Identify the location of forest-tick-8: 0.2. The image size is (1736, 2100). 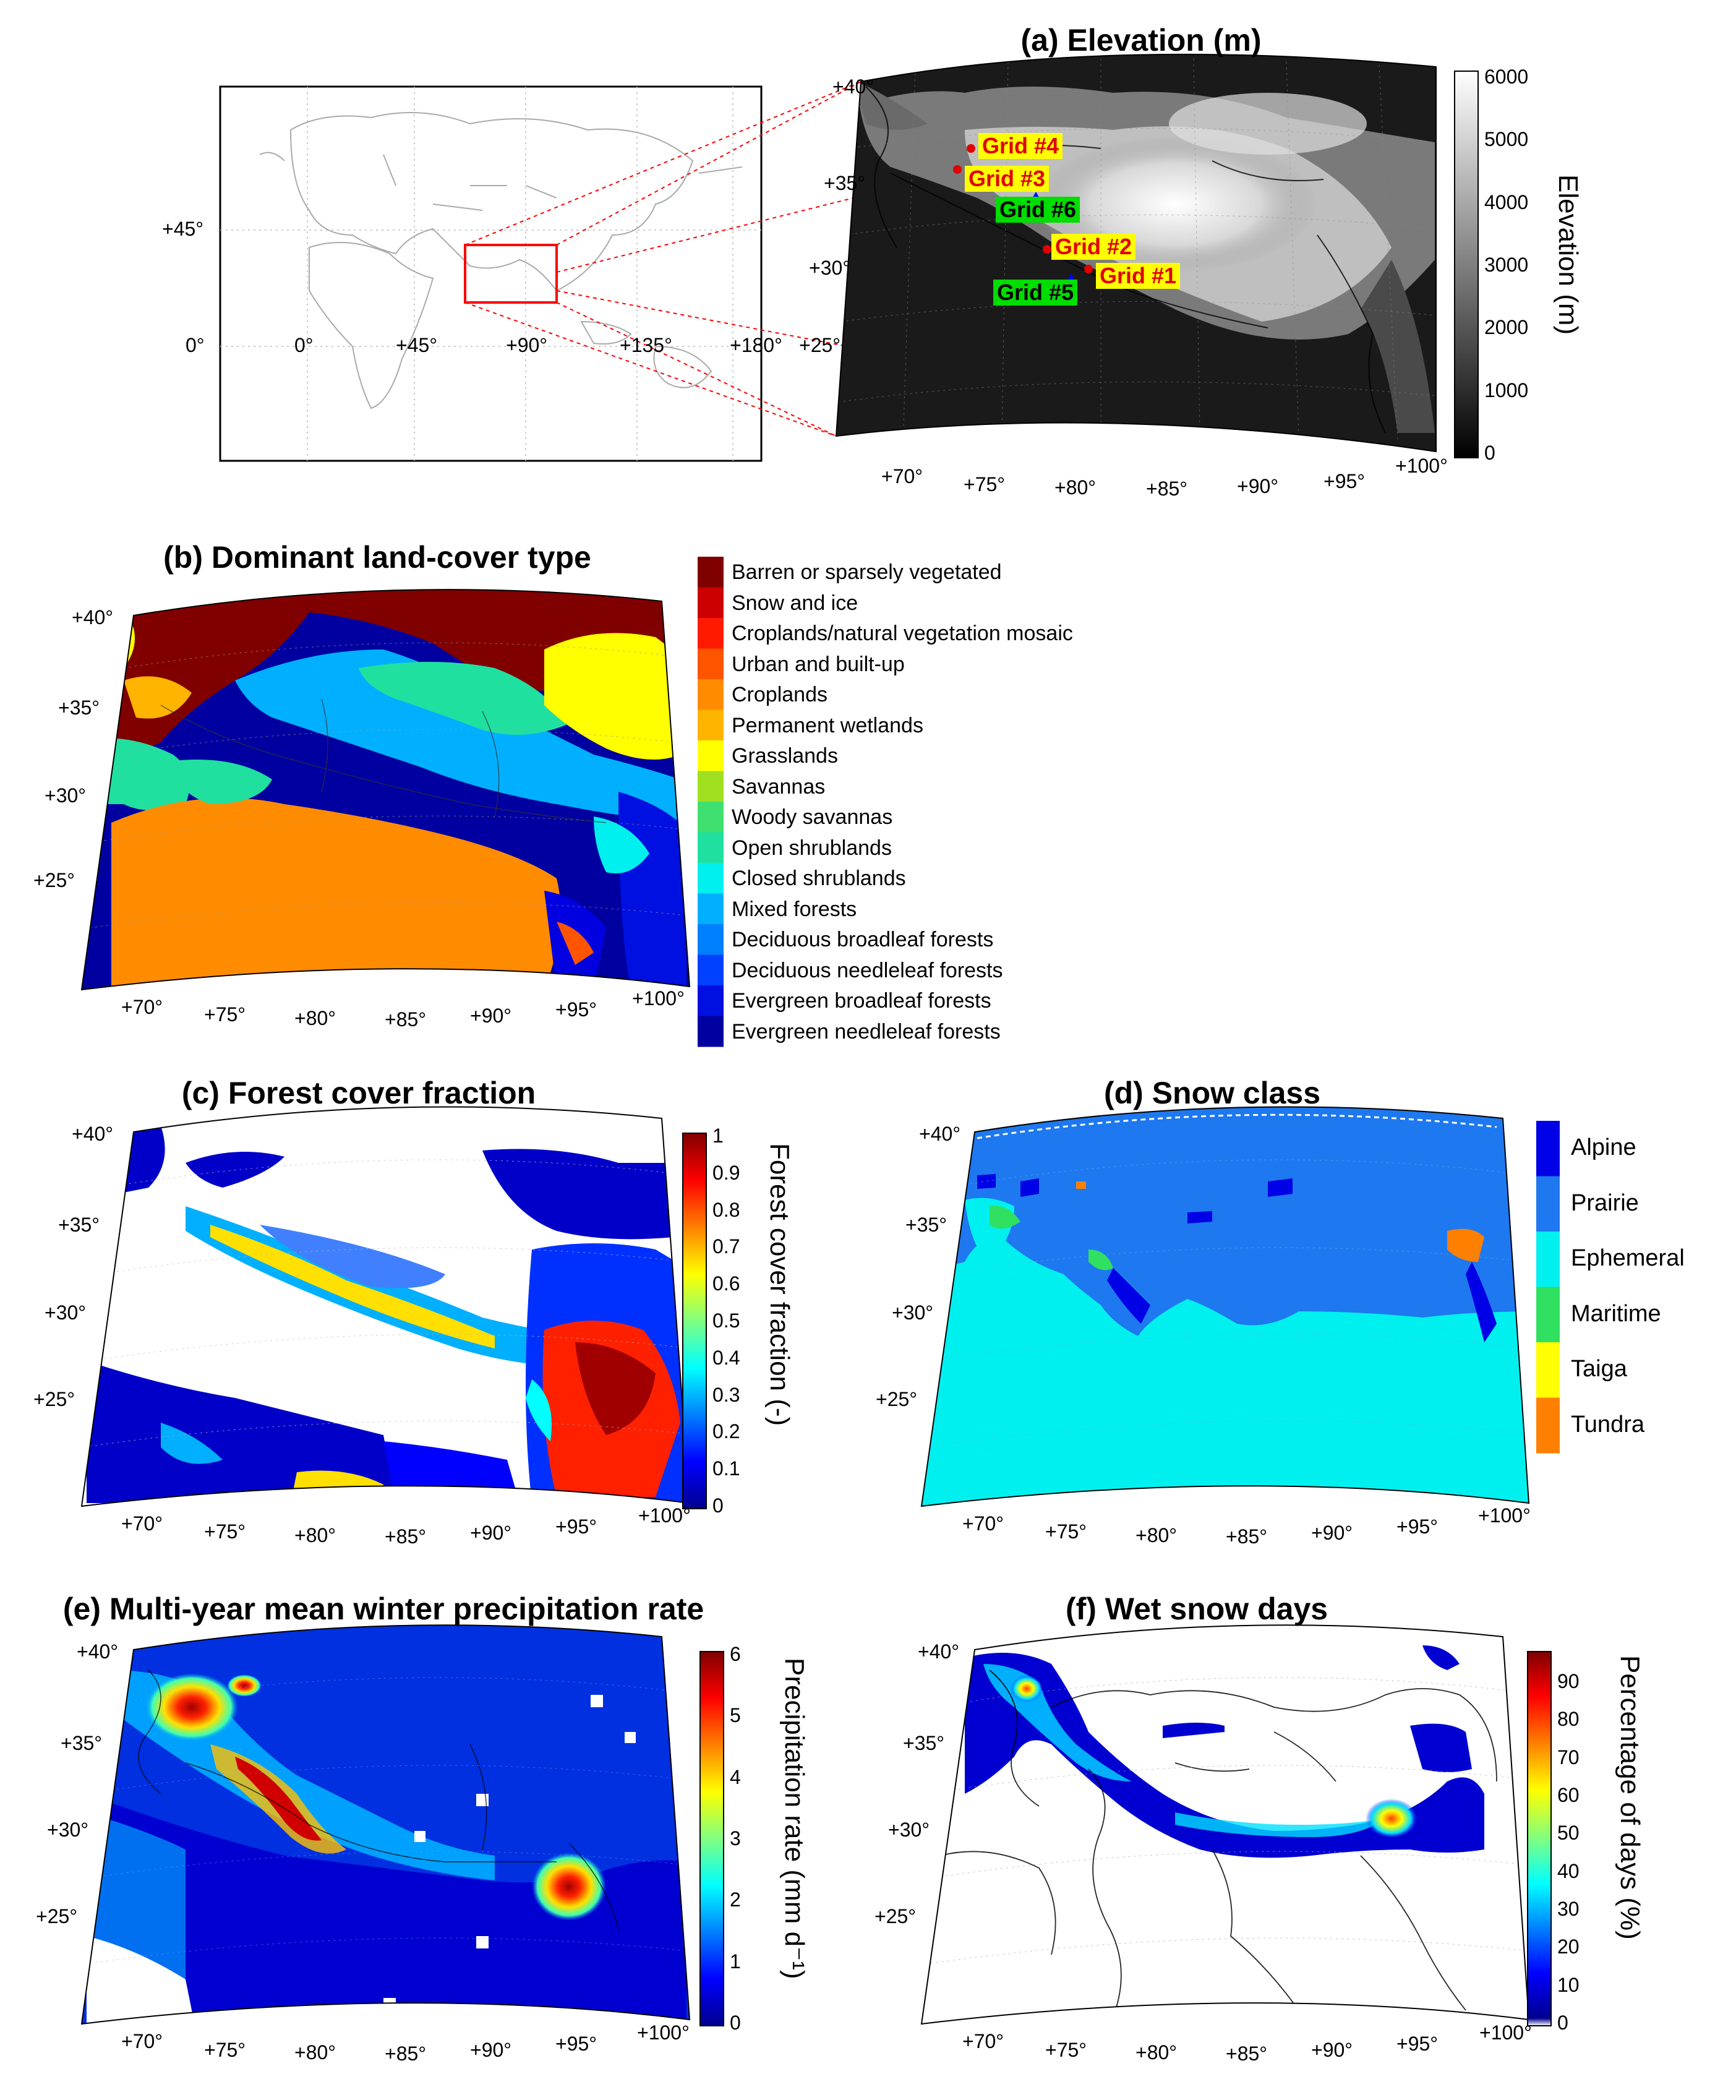
(726, 1431).